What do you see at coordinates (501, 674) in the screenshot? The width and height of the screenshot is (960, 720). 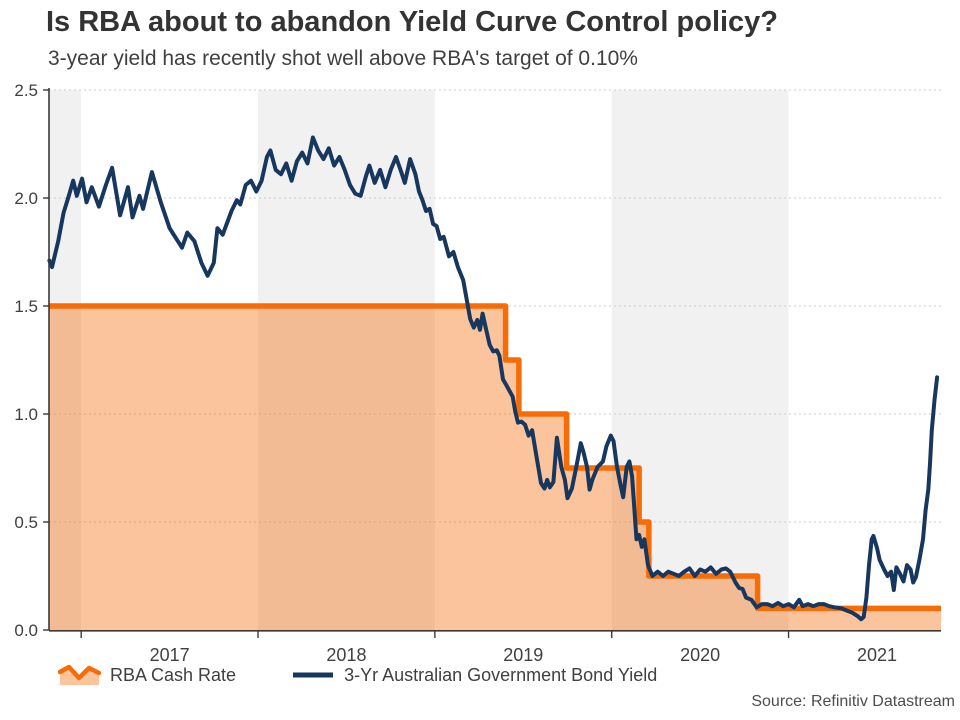 I see `legend-label: 3-Yr Australian Government Bond Yield` at bounding box center [501, 674].